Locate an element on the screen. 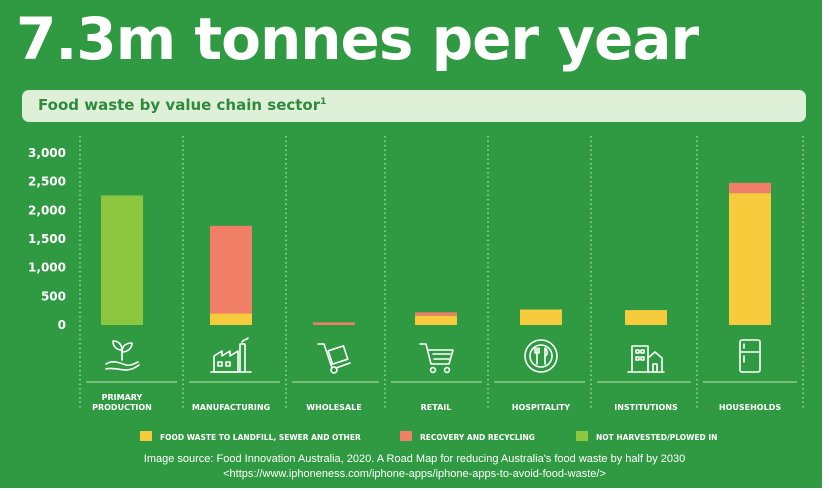 The image size is (829, 491). y-tick-label: 1,000 is located at coordinates (47, 268).